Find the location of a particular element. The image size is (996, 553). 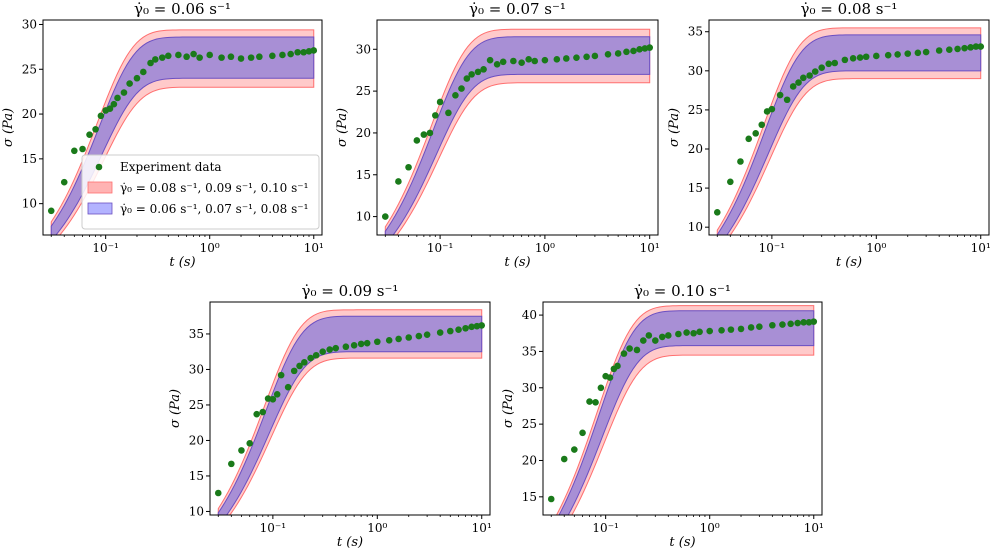

x-axis-label: t (s) is located at coordinates (350, 542).